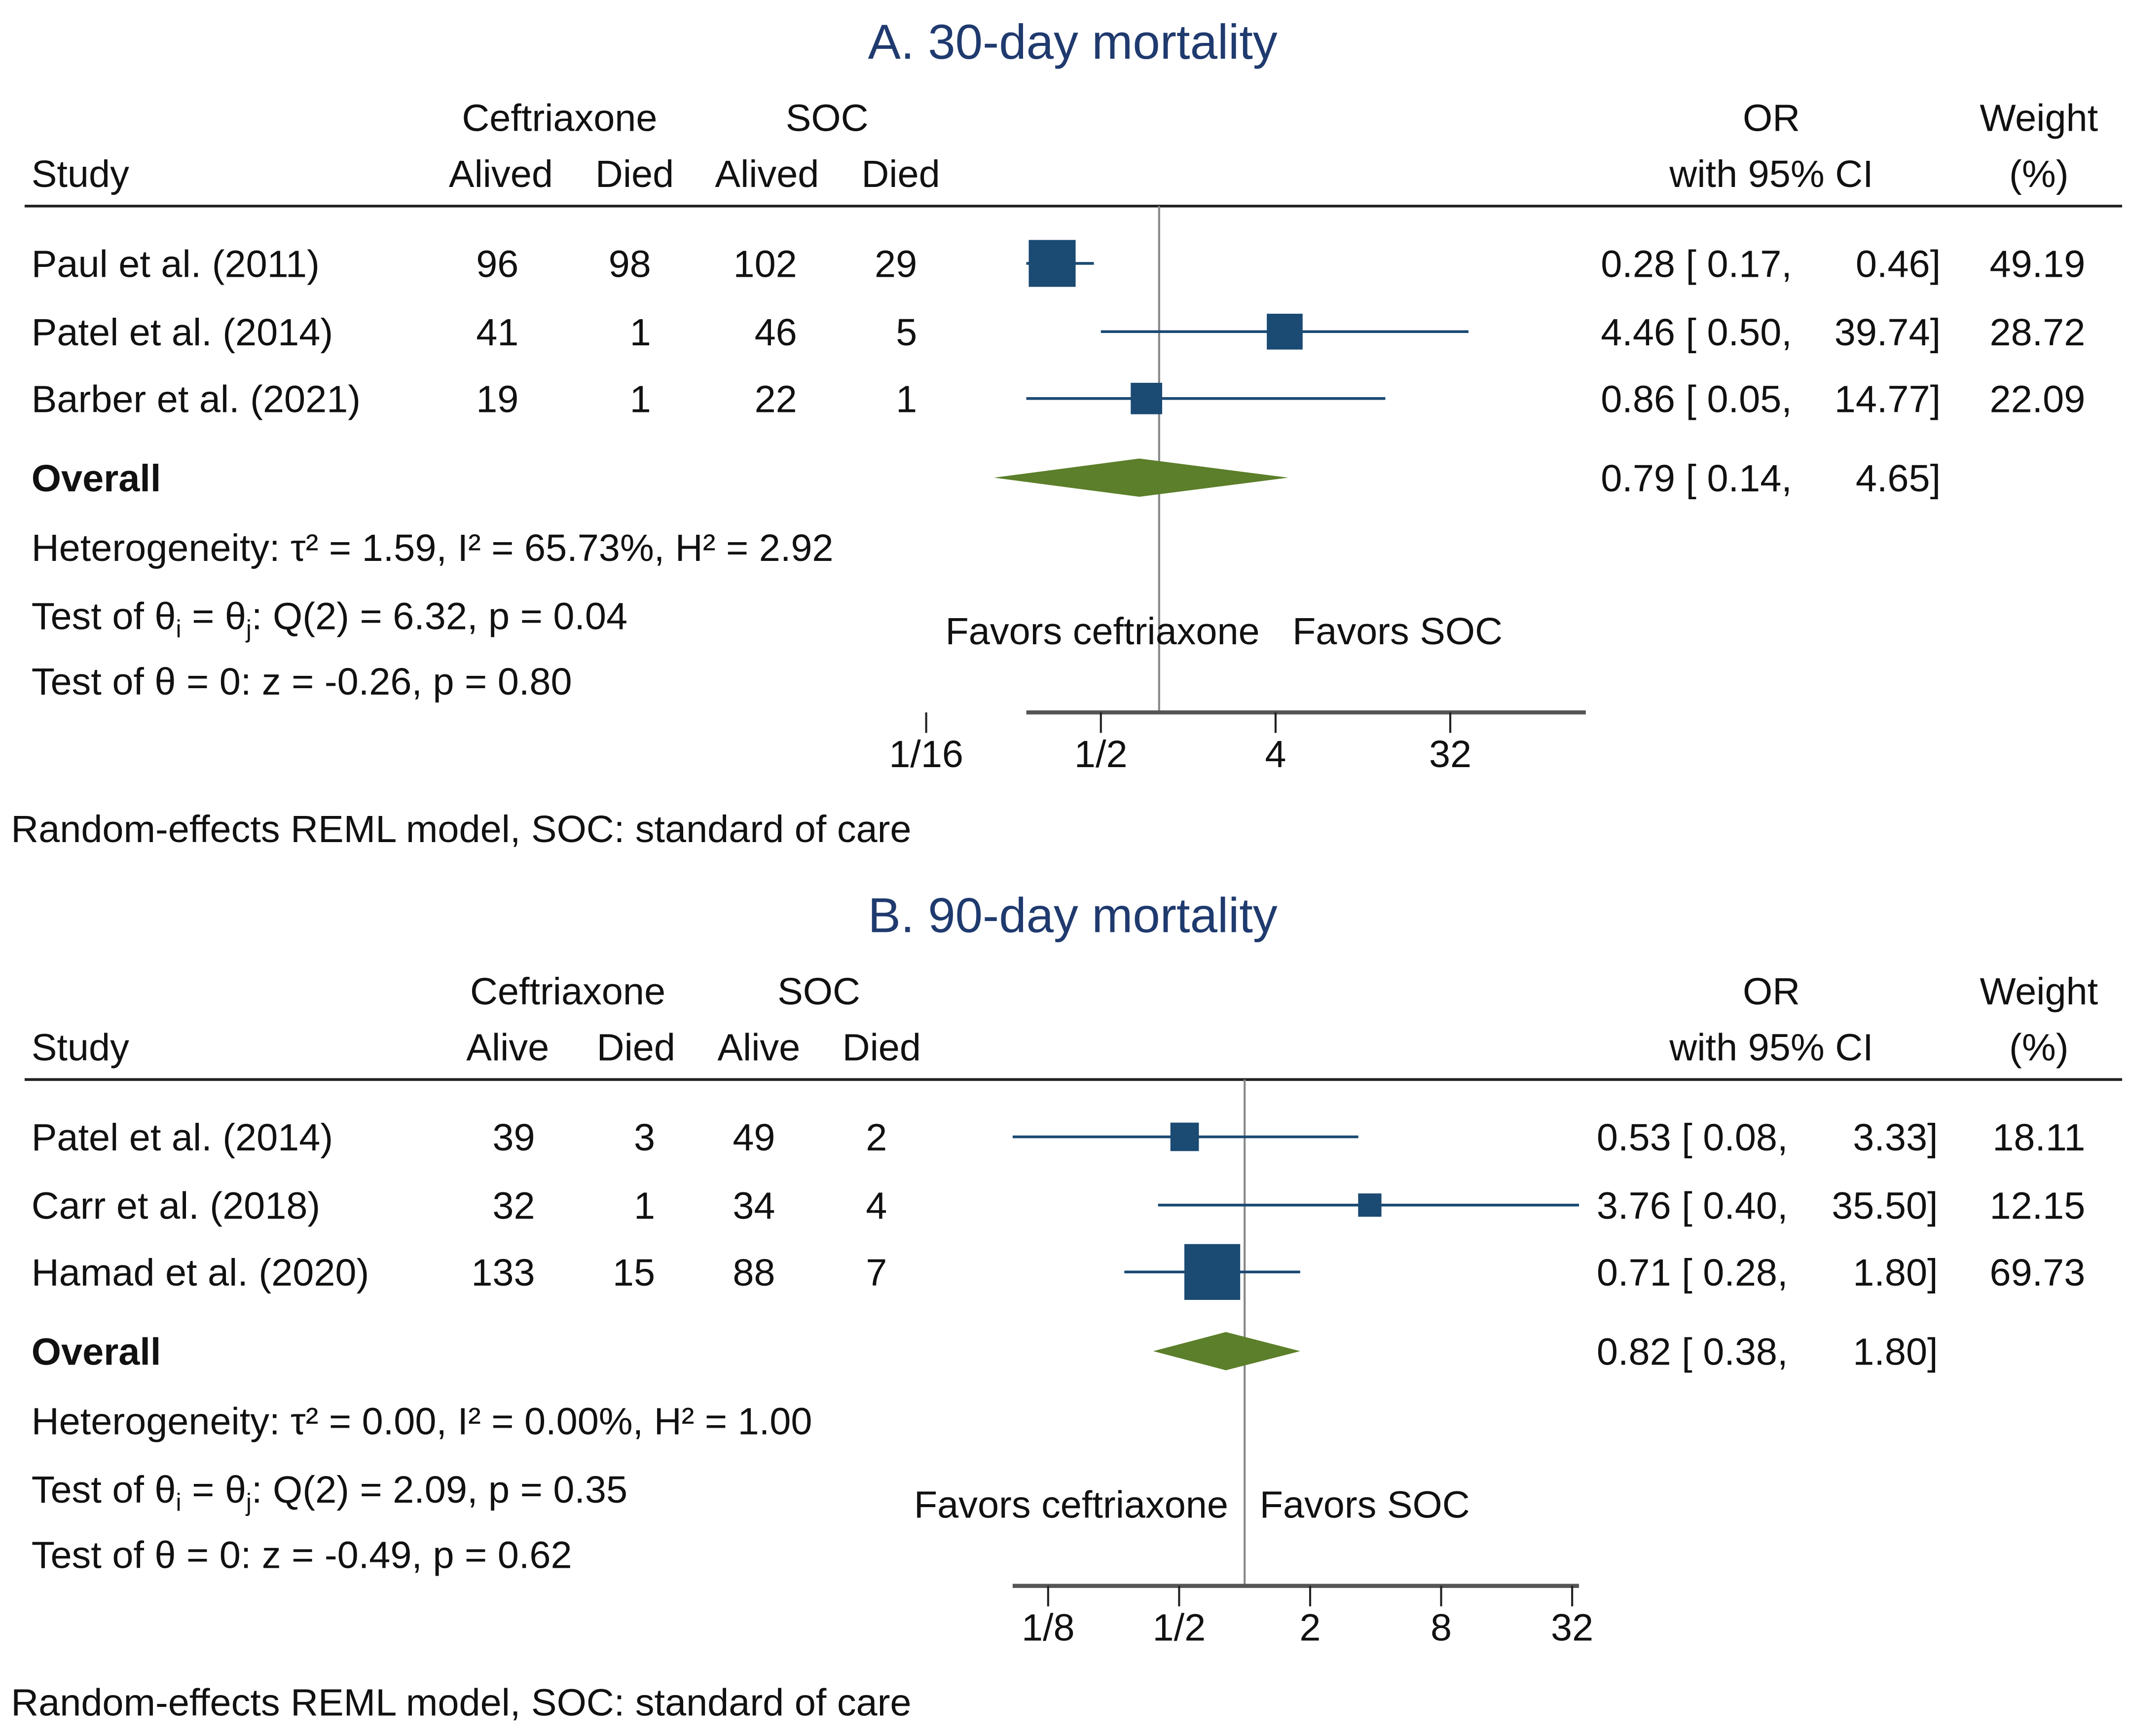 This screenshot has width=2129, height=1736. What do you see at coordinates (2038, 264) in the screenshot?
I see `weight-text: 49.19` at bounding box center [2038, 264].